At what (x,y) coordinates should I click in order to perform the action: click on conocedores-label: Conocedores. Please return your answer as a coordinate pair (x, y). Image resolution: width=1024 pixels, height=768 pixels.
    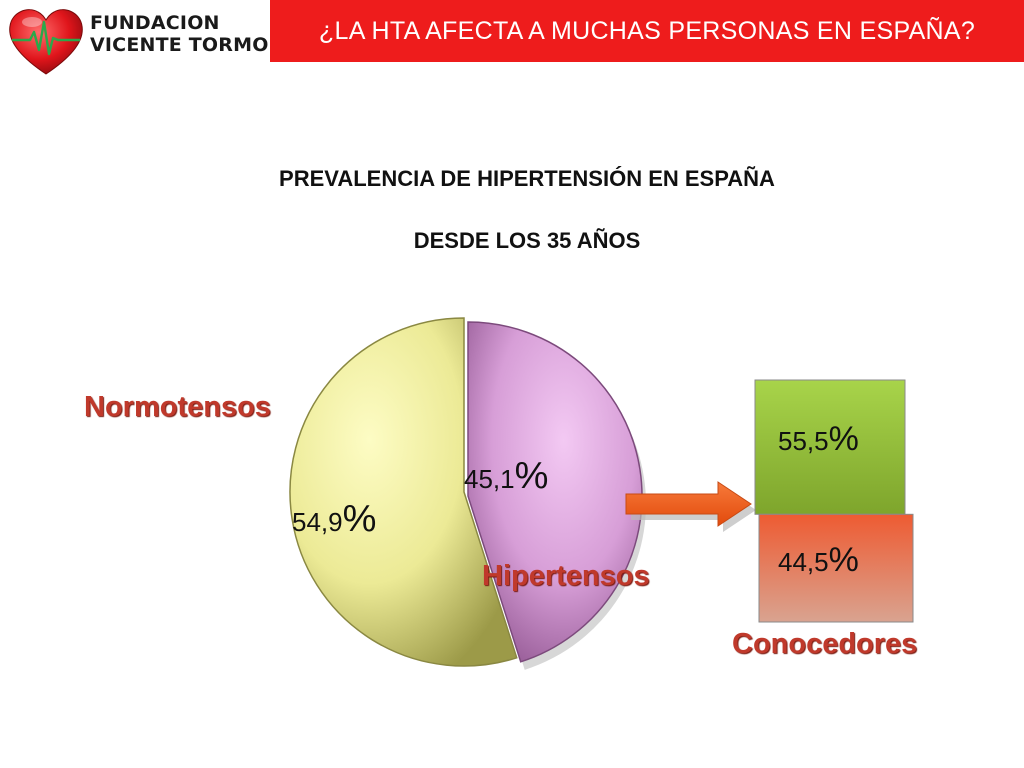
    Looking at the image, I should click on (825, 644).